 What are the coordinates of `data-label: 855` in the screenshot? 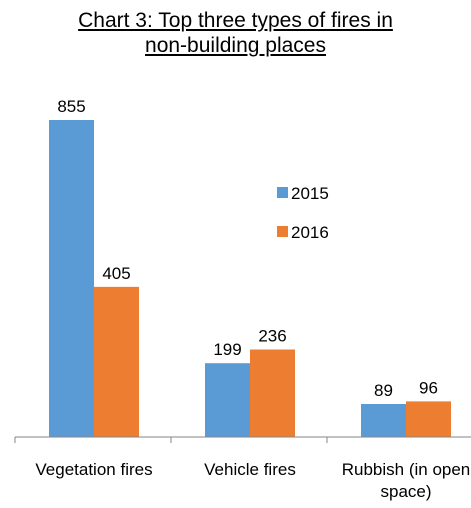 It's located at (71, 106).